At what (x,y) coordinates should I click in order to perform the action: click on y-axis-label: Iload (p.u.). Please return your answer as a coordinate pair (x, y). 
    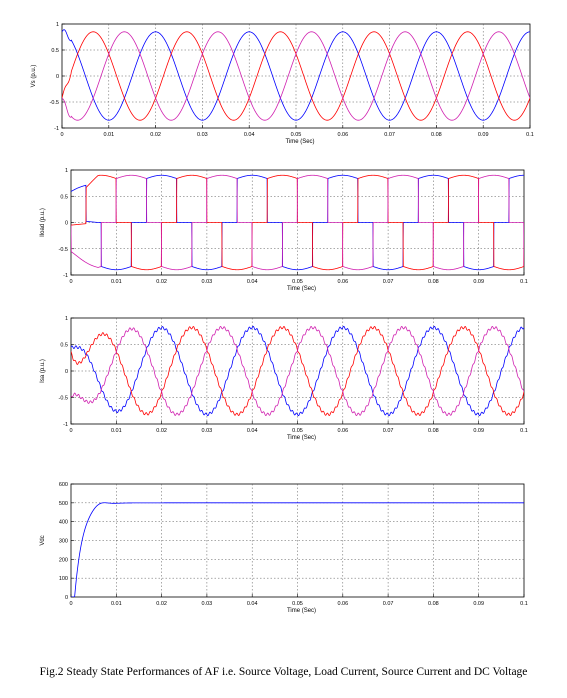
    Looking at the image, I should click on (43, 222).